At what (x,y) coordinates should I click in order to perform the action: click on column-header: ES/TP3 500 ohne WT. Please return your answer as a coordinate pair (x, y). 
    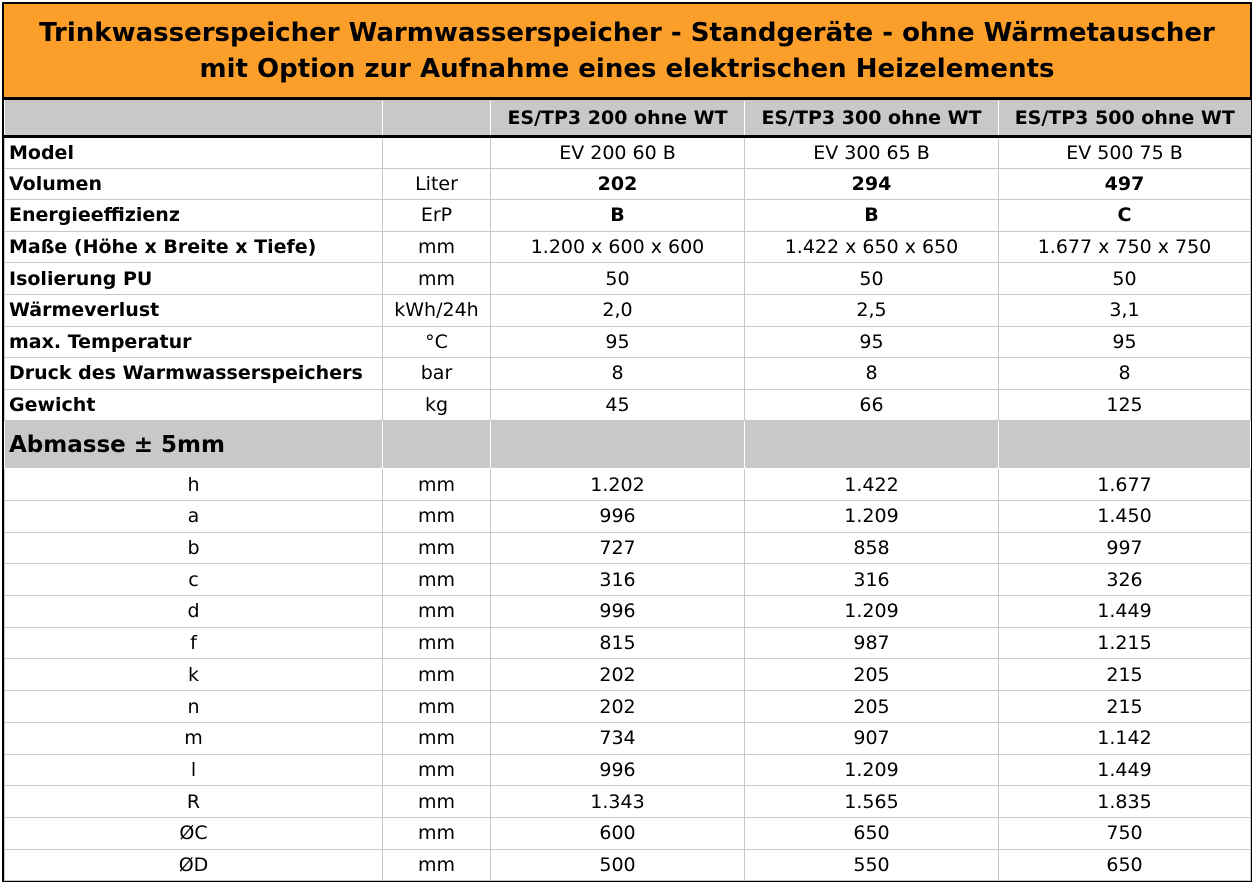
    Looking at the image, I should click on (1124, 119).